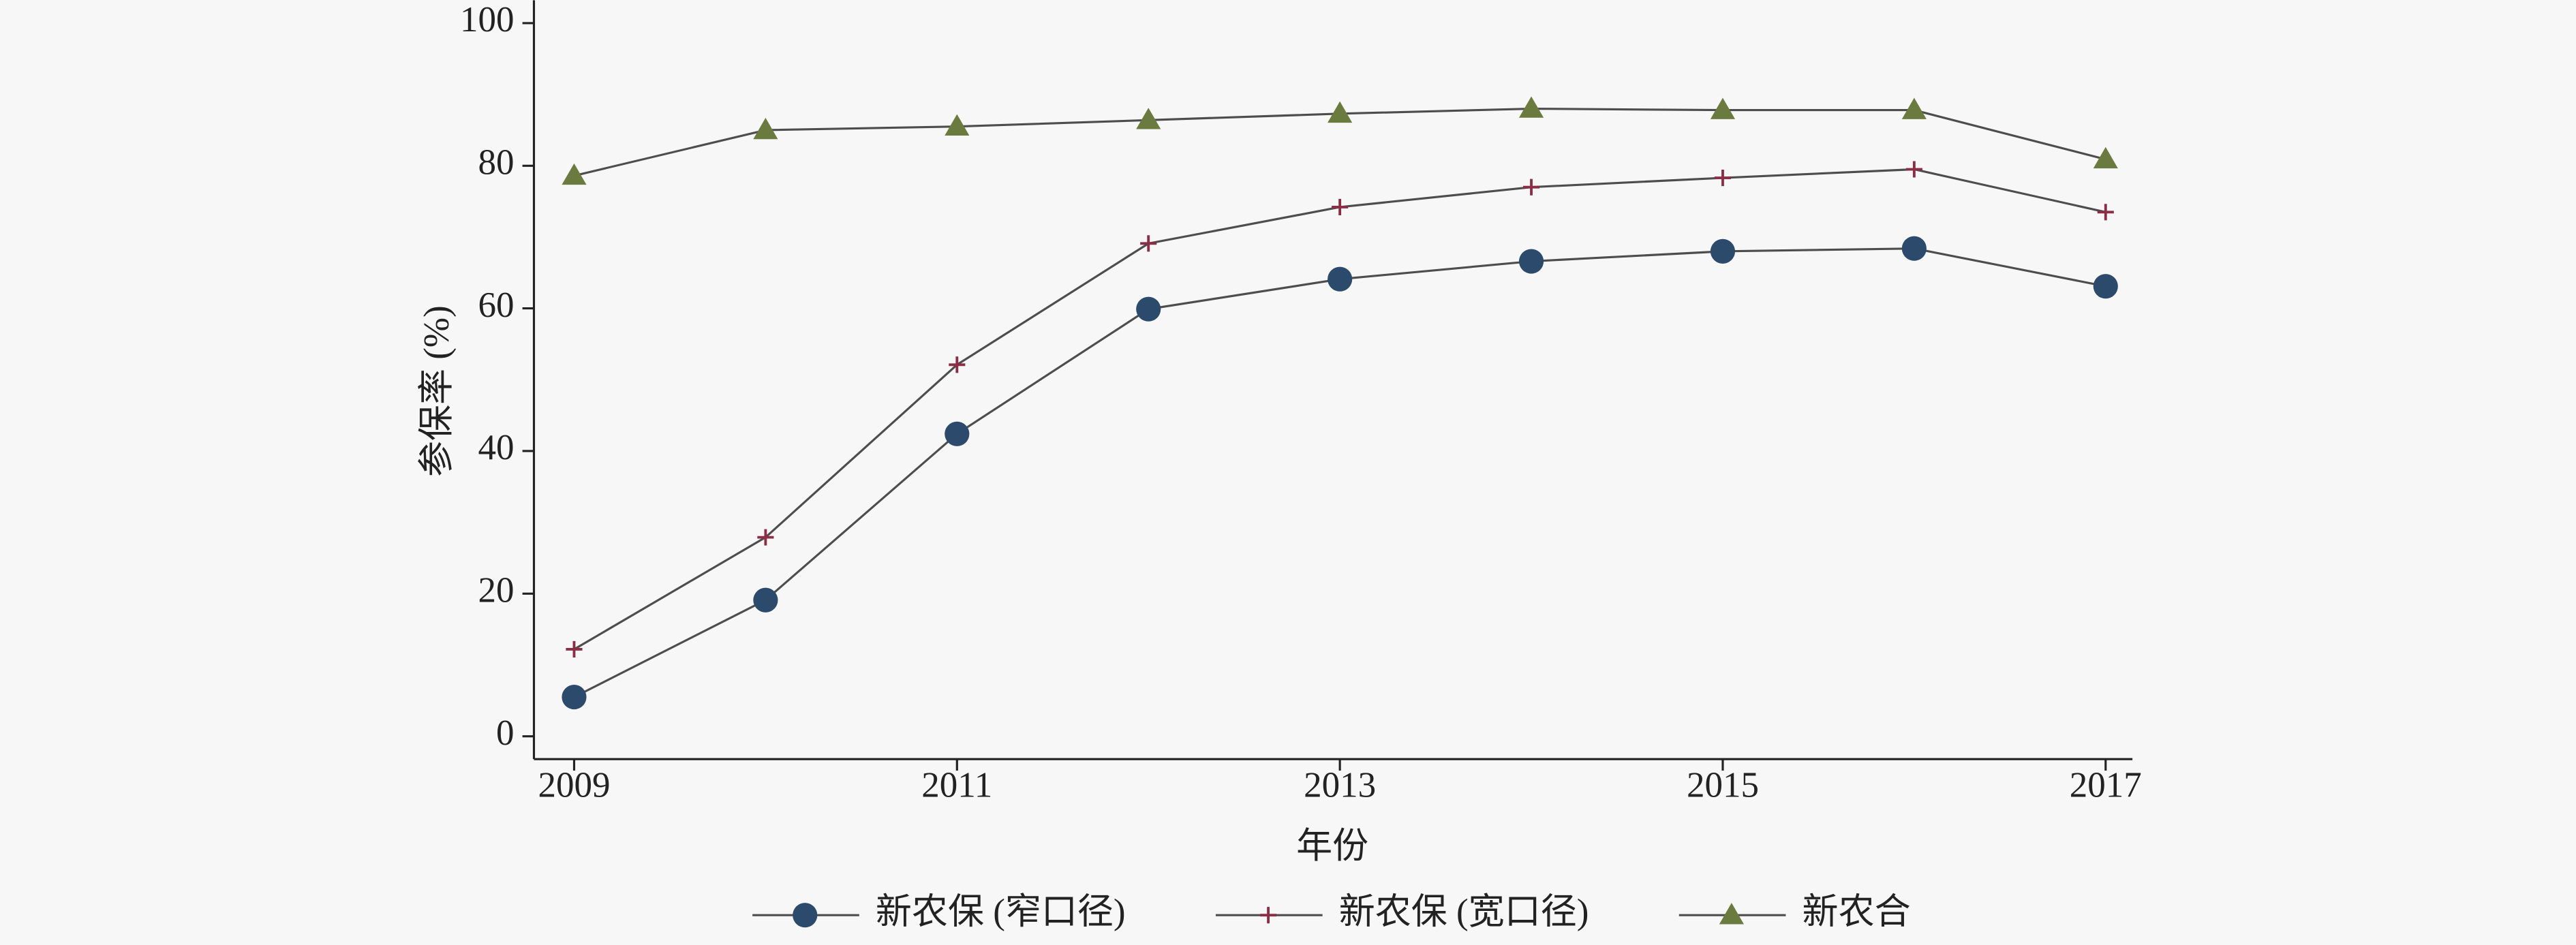 This screenshot has width=2576, height=945. I want to click on y-axis-label: 参保率 (%), so click(437, 391).